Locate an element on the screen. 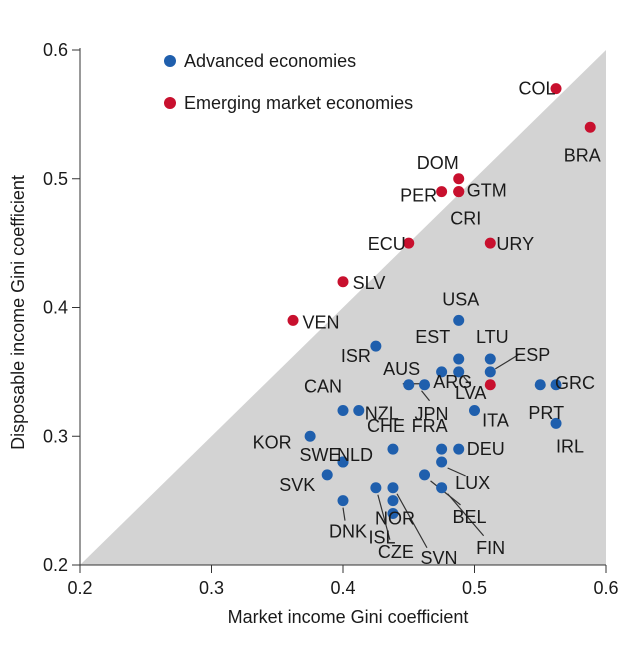 The width and height of the screenshot is (636, 646). point-label: LTU is located at coordinates (492, 337).